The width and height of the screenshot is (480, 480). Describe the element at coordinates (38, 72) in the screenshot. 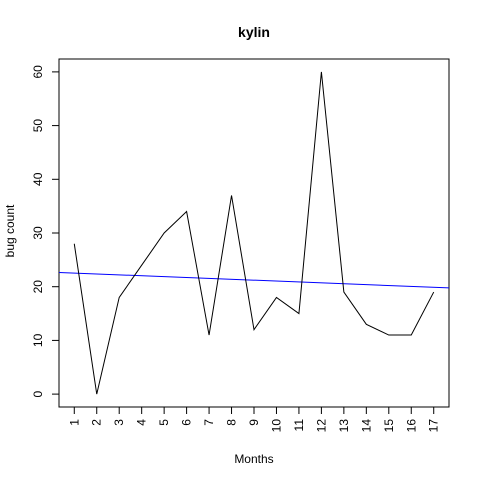

I see `y-tick-label: 60` at that location.